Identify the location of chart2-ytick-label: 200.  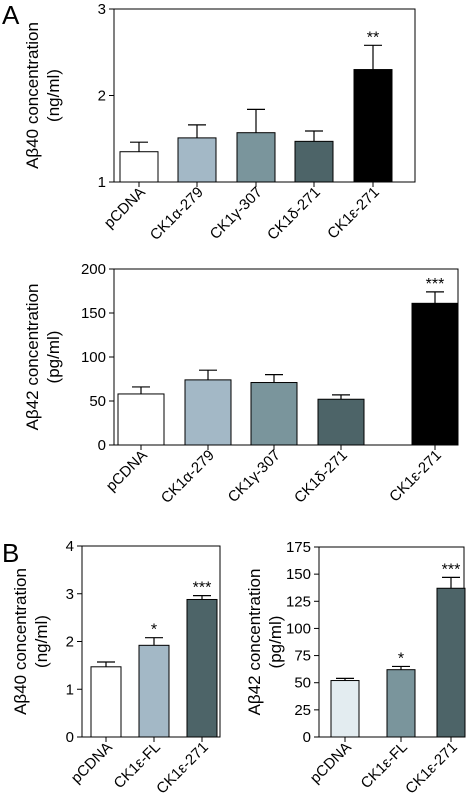
(93, 269).